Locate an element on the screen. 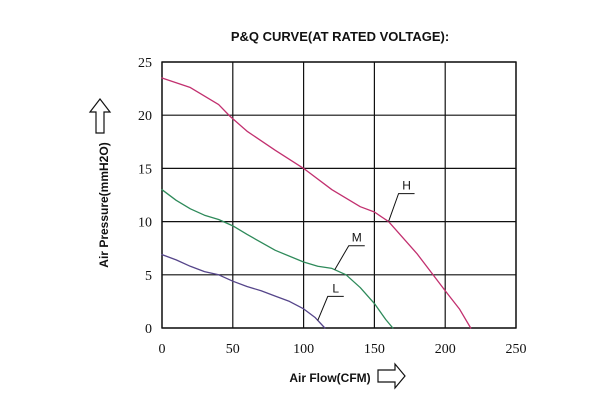 Image resolution: width=600 pixels, height=400 pixels. y-tick-label: 0 is located at coordinates (148, 329).